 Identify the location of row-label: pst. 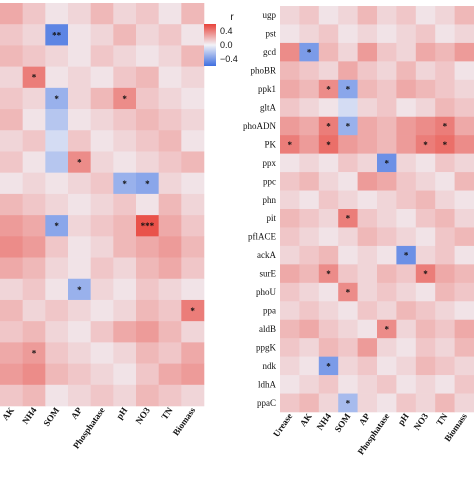
(270, 34).